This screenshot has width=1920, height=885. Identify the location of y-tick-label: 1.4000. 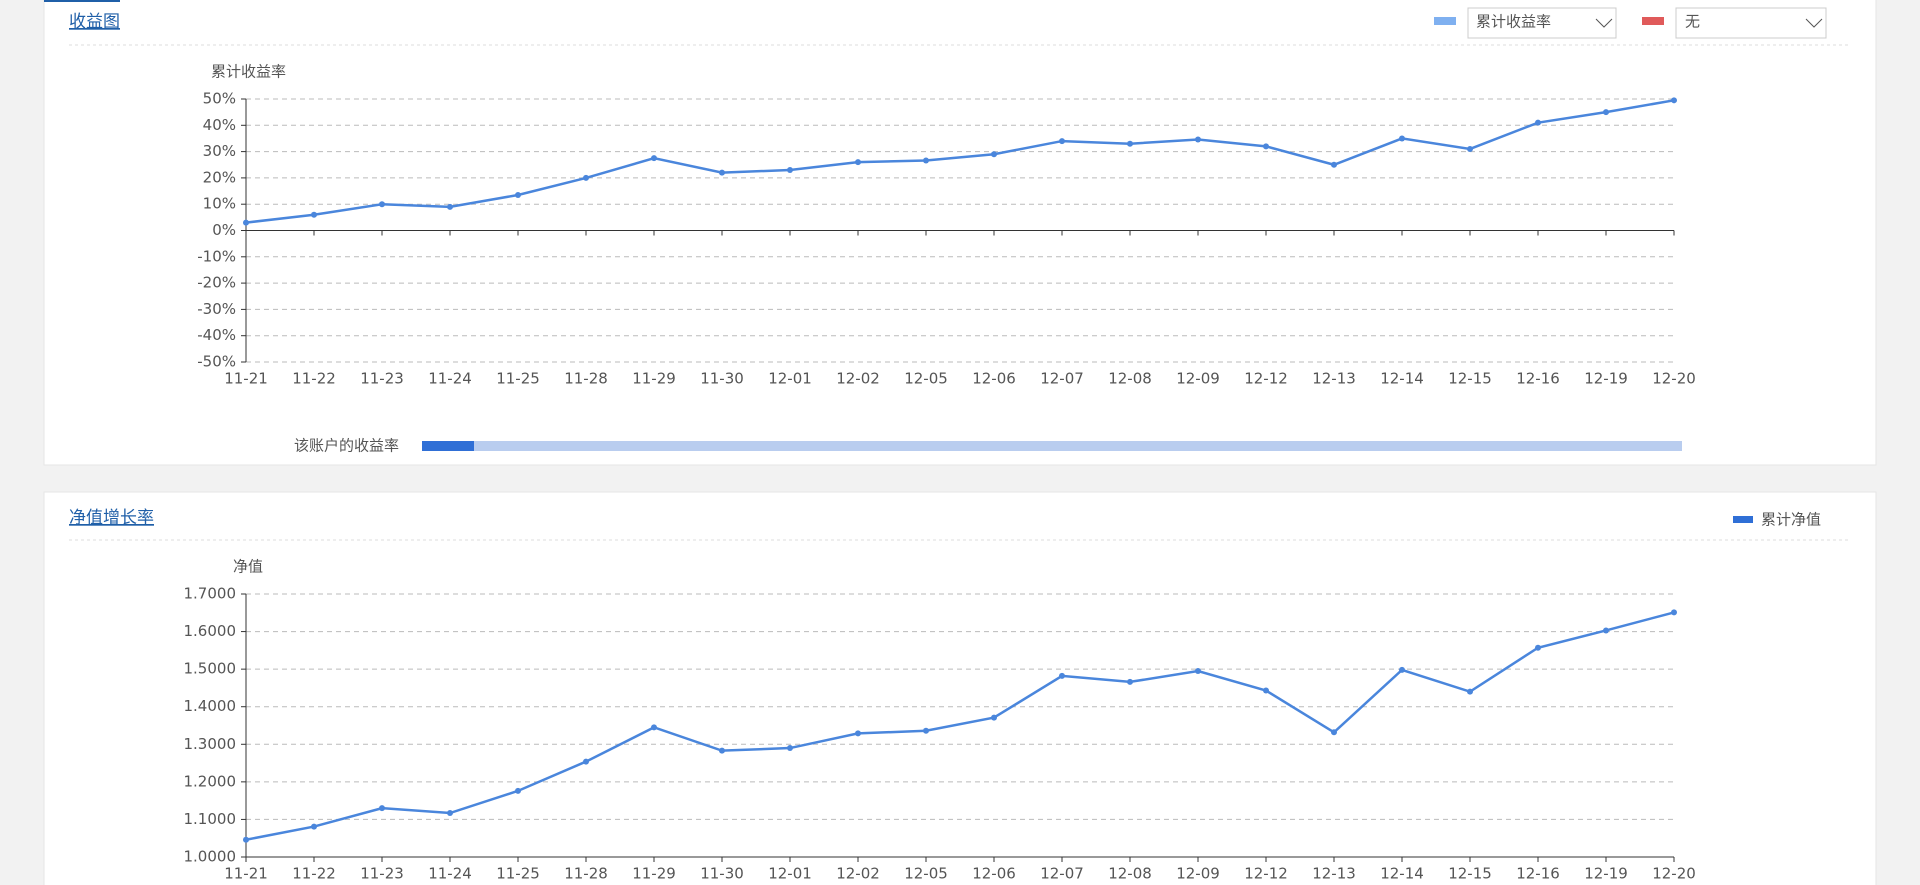
(210, 706).